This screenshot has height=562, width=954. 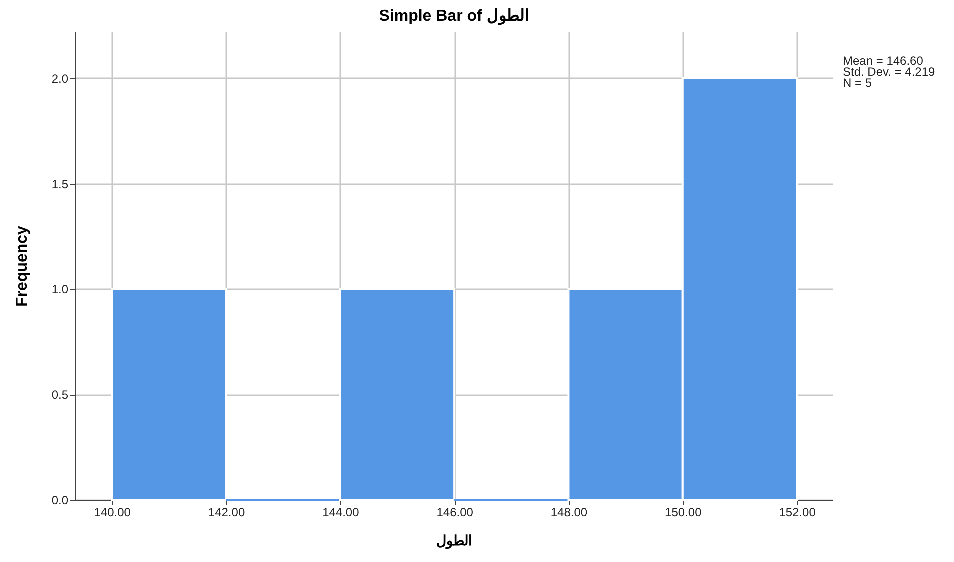 What do you see at coordinates (797, 513) in the screenshot?
I see `x-tick-label: 152.00` at bounding box center [797, 513].